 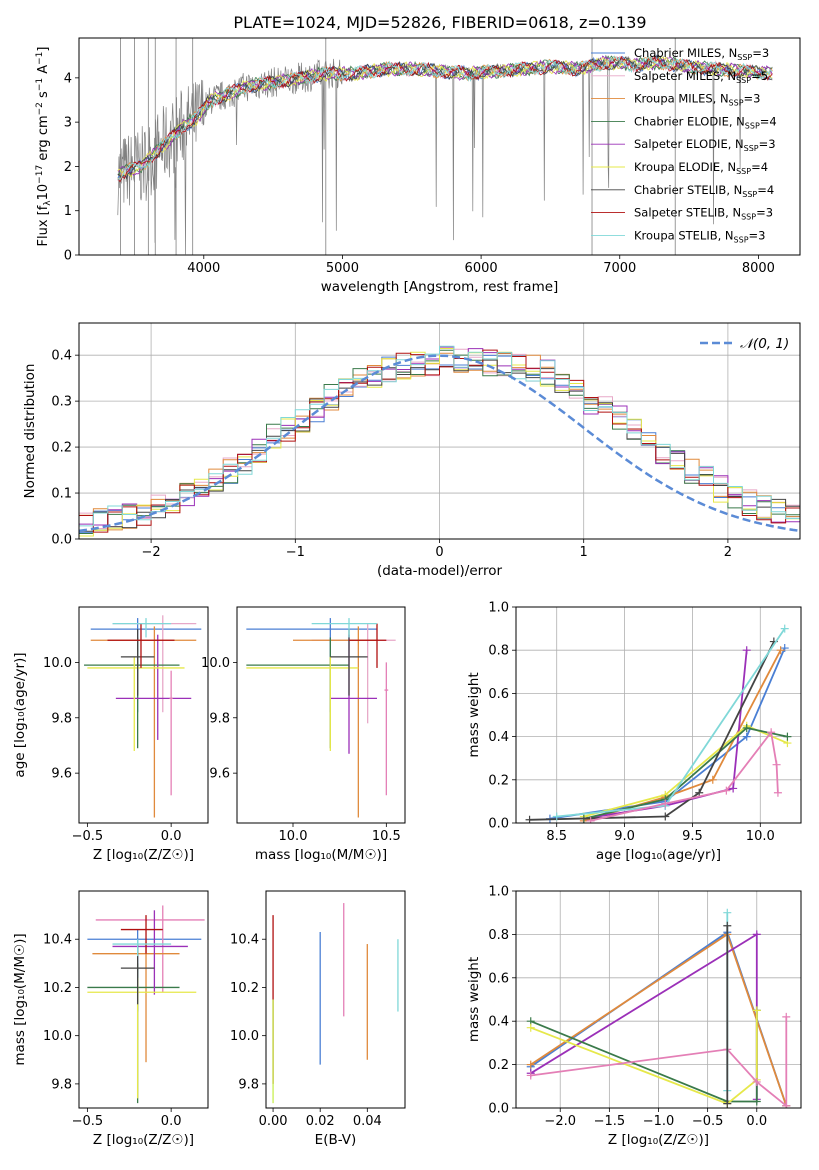 What do you see at coordinates (244, 940) in the screenshot?
I see `ebv-ytick-label-3: 10.4` at bounding box center [244, 940].